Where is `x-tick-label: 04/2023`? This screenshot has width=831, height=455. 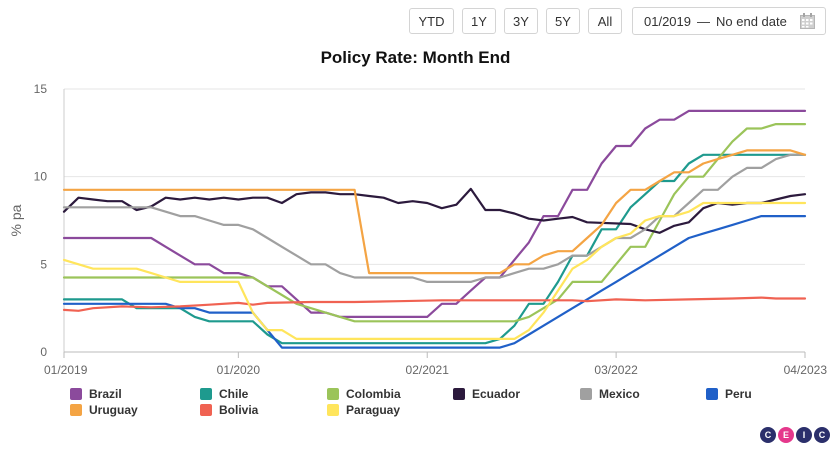 x-tick-label: 04/2023 is located at coordinates (806, 370).